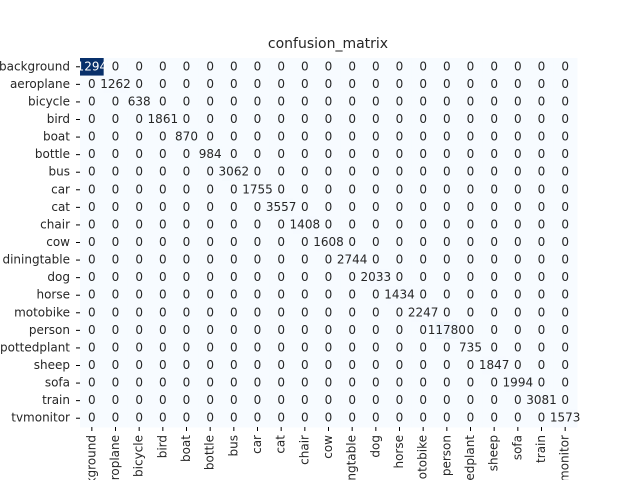  Describe the element at coordinates (281, 444) in the screenshot. I see `x-tick-label: cat` at that location.